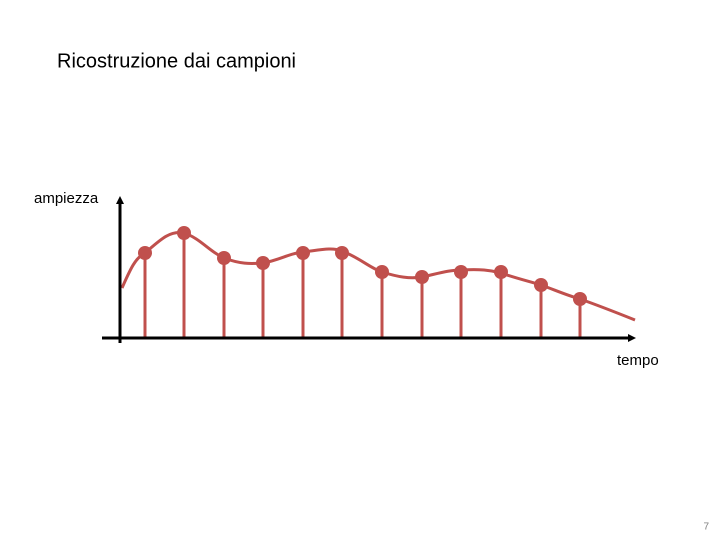 The width and height of the screenshot is (720, 540). Describe the element at coordinates (638, 360) in the screenshot. I see `x-axis-label: tempo` at that location.